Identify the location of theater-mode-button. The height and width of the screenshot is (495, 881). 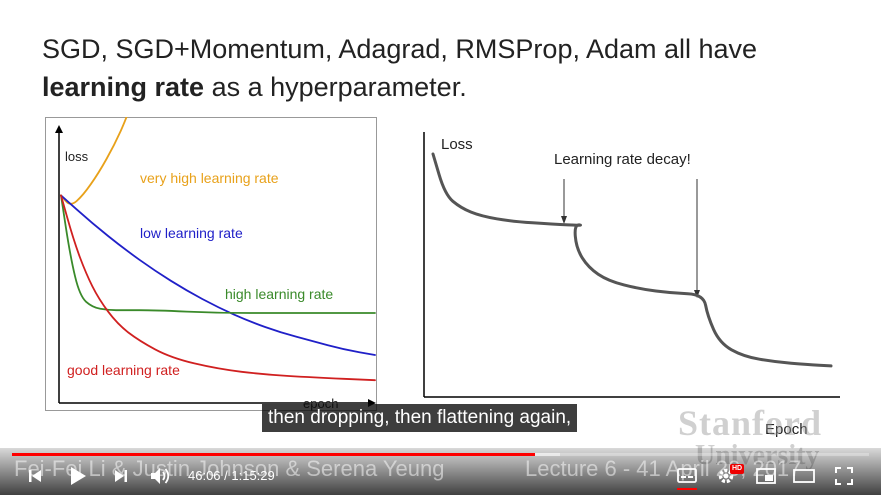
(804, 476).